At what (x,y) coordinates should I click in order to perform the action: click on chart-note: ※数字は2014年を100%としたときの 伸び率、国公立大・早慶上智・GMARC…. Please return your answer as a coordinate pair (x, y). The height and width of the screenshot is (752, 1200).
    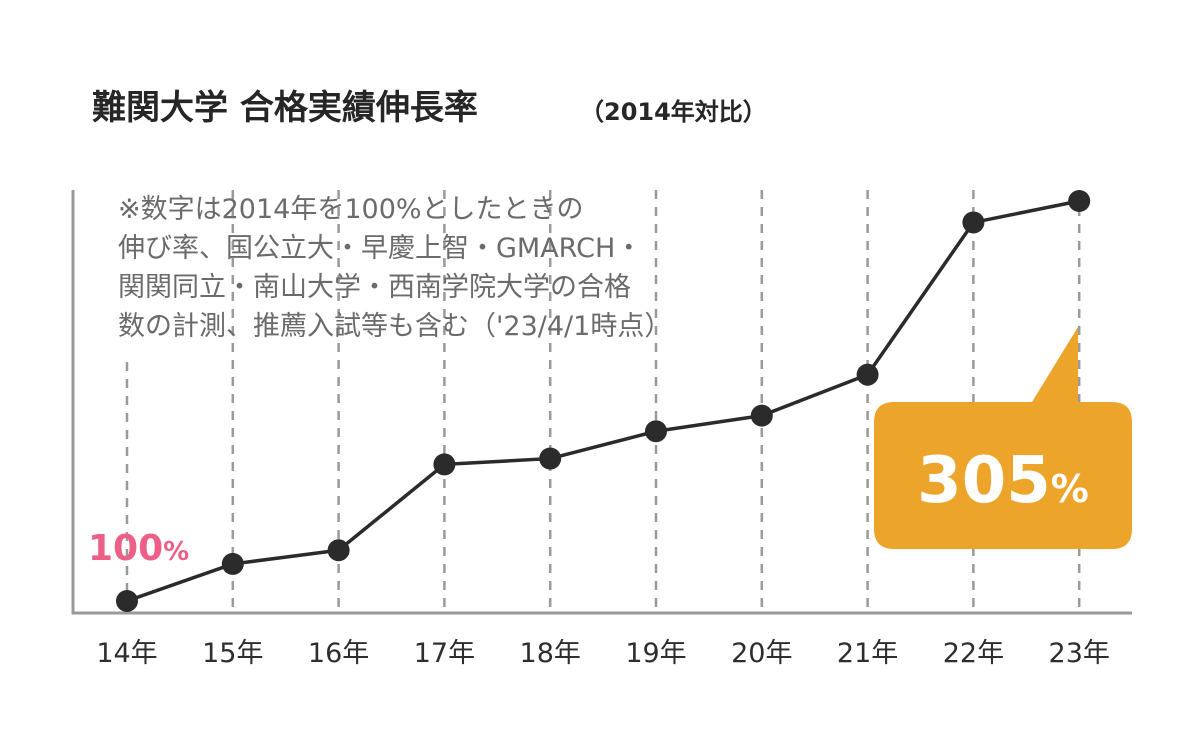
    Looking at the image, I should click on (394, 268).